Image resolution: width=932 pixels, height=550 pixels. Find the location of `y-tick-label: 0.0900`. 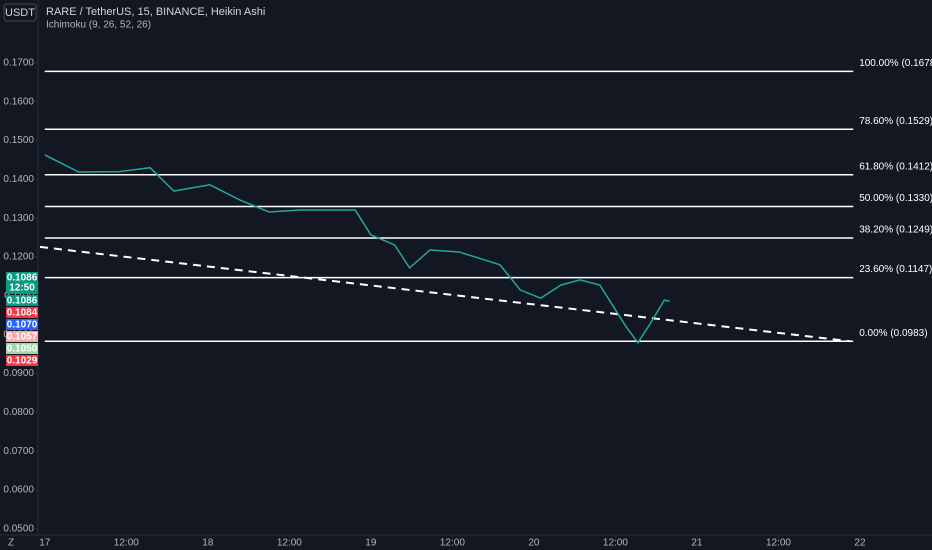

y-tick-label: 0.0900 is located at coordinates (18, 373).